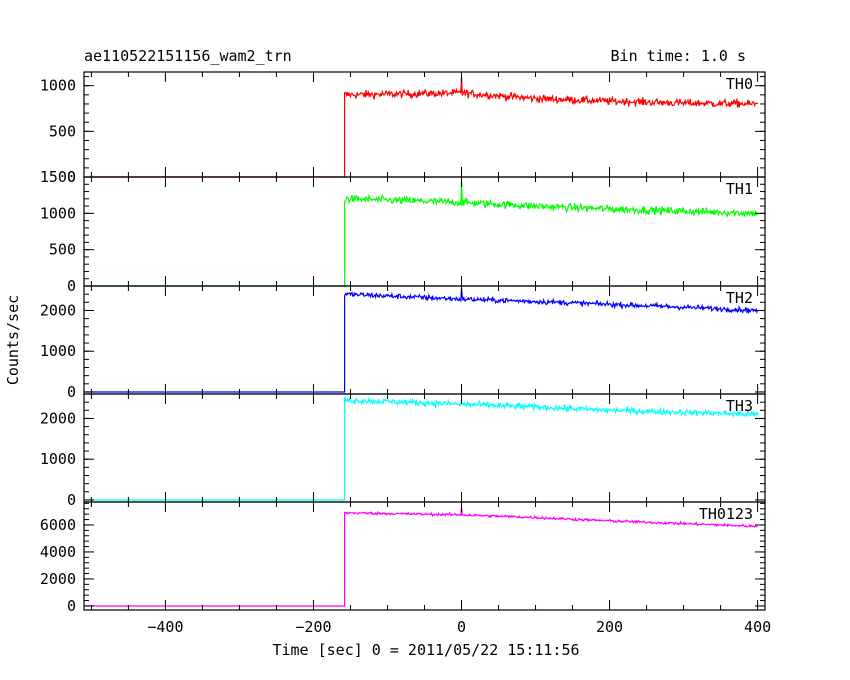  Describe the element at coordinates (58, 177) in the screenshot. I see `y-tick-label: 1500` at that location.